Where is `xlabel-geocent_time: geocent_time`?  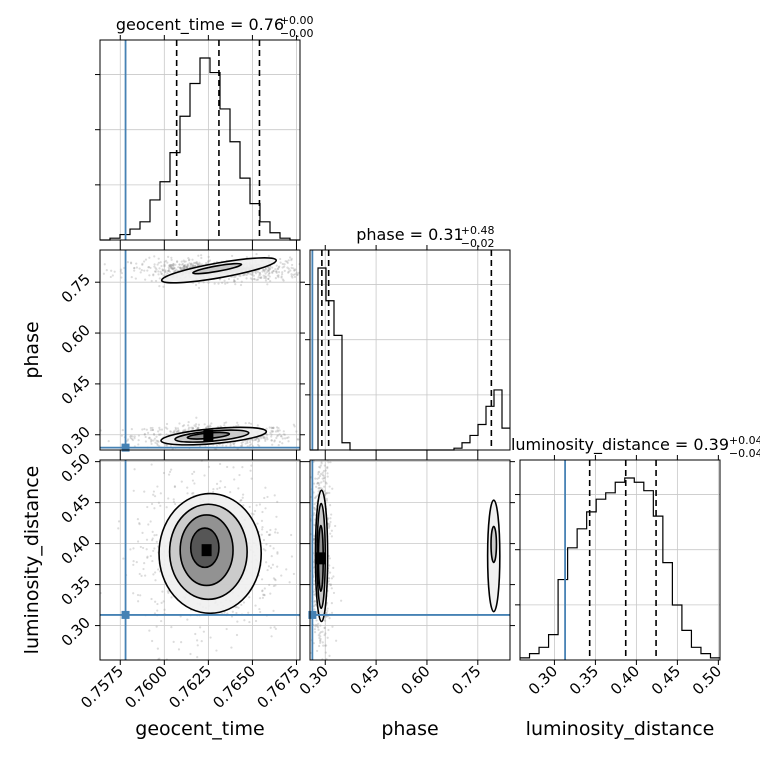
xlabel-geocent_time: geocent_time is located at coordinates (199, 729).